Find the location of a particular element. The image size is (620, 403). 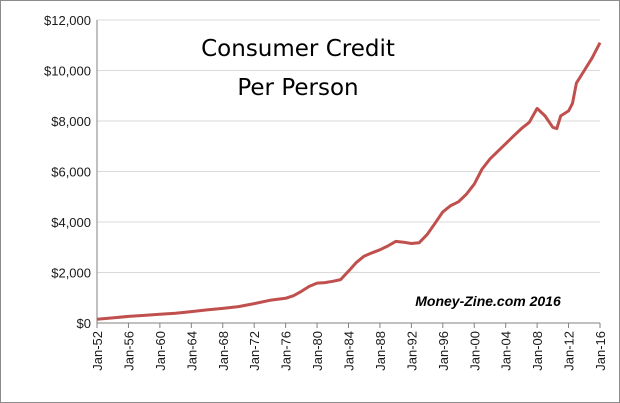

y-tick-label: $6,000 is located at coordinates (71, 172).